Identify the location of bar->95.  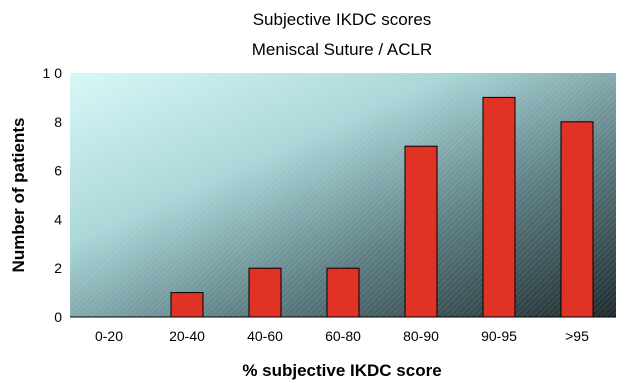
(577, 219).